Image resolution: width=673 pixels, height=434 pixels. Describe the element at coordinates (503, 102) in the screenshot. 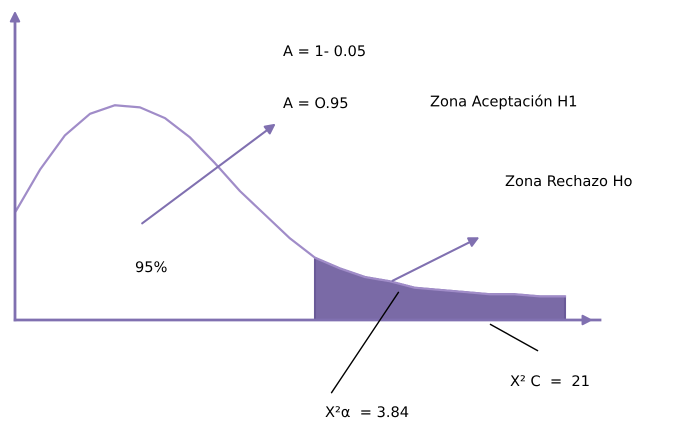

I see `annotation: Zona Aceptación H1` at that location.